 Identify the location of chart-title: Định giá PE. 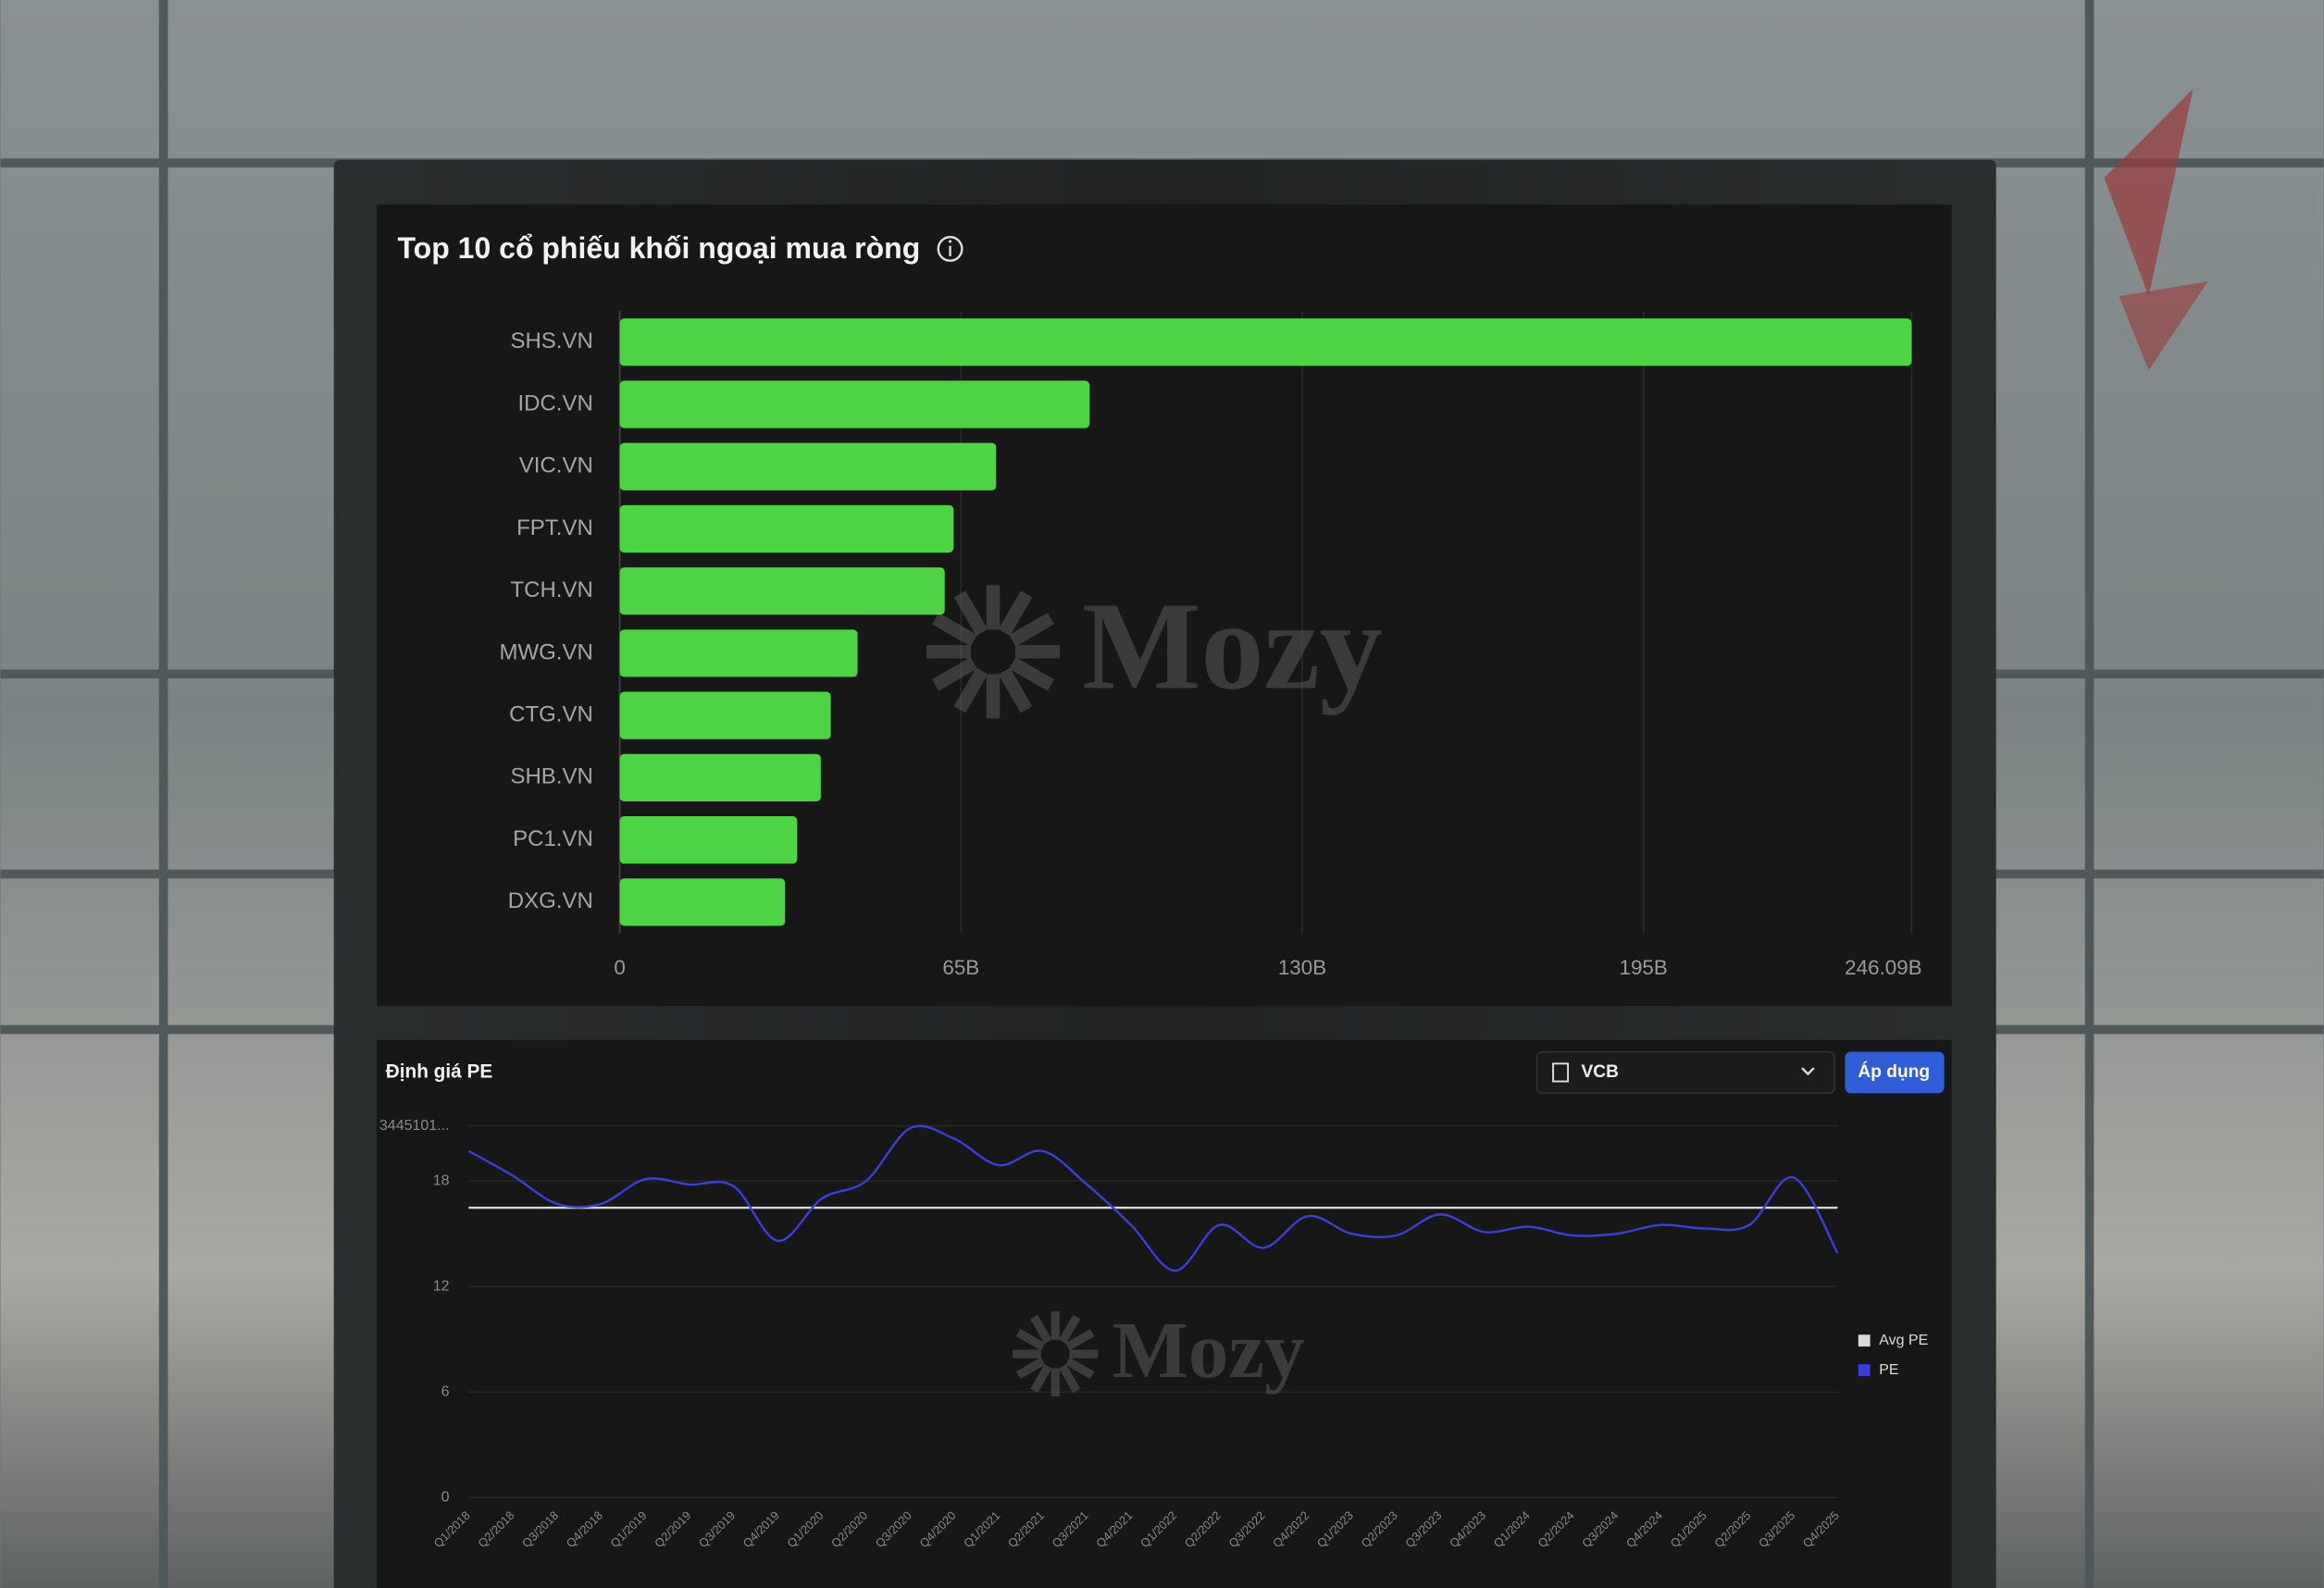
(439, 1071).